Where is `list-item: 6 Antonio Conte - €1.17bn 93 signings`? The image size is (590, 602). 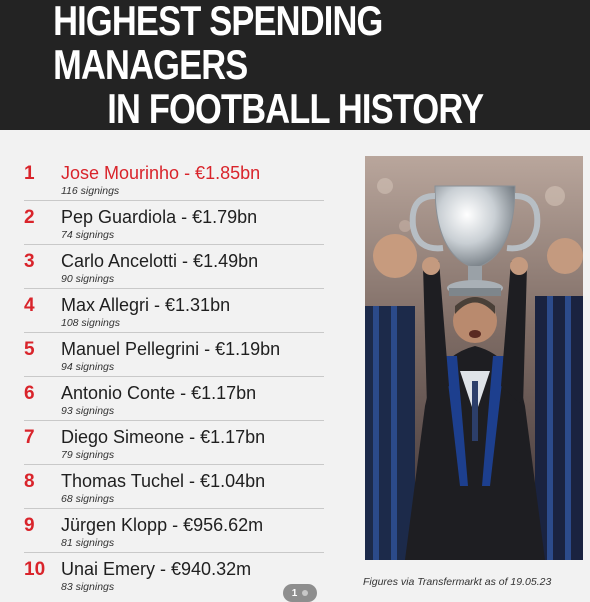
list-item: 6 Antonio Conte - €1.17bn 93 signings is located at coordinates (174, 399).